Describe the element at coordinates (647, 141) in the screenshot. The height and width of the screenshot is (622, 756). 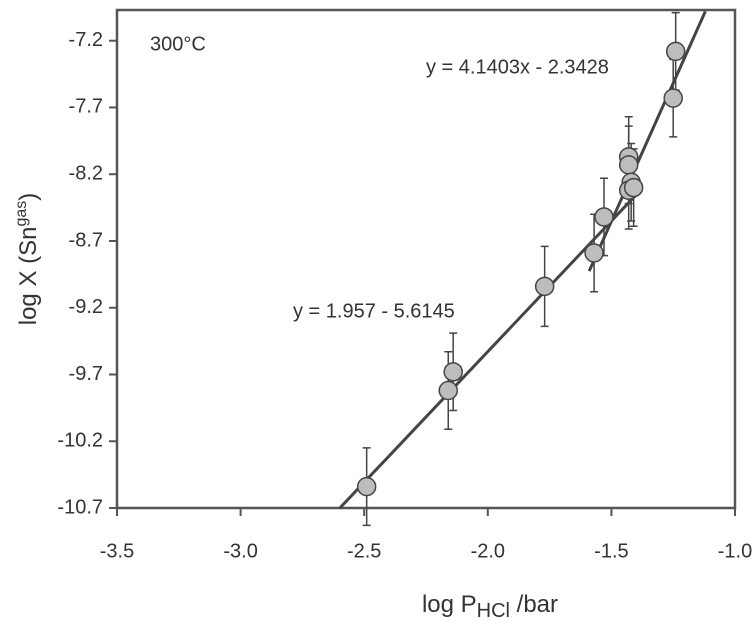
I see `fit-line` at that location.